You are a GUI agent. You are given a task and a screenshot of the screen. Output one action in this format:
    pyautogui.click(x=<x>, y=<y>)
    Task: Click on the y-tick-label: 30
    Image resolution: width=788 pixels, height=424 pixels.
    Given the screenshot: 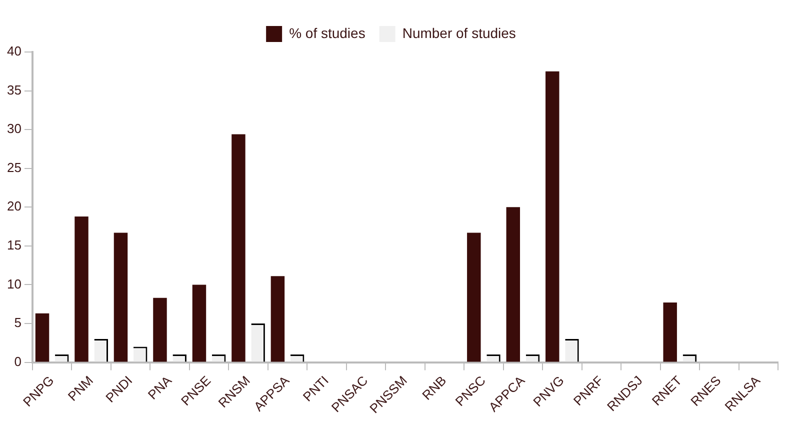 What is the action you would take?
    pyautogui.click(x=14, y=128)
    